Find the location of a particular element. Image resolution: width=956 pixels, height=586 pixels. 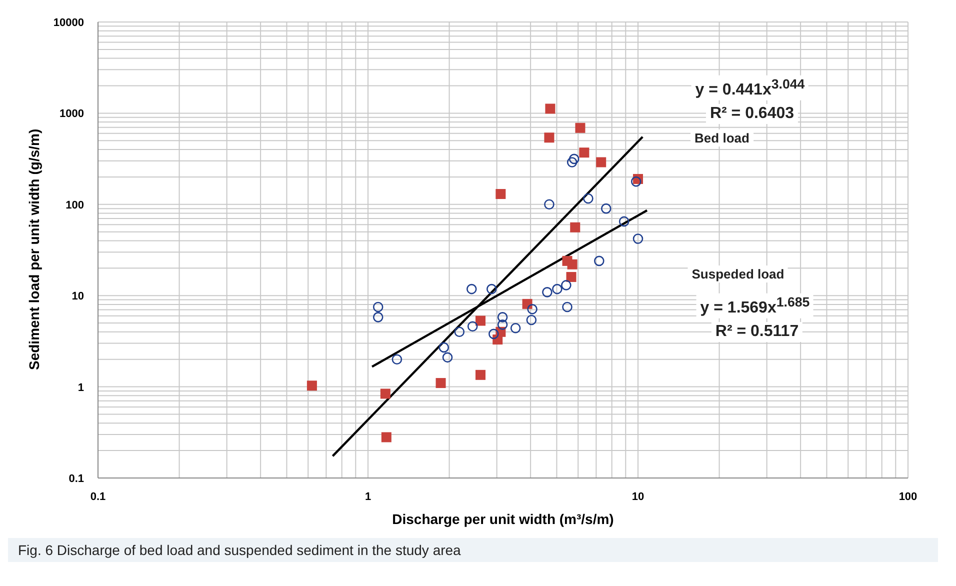

y-axis-title: Sediment load per unit width (g/s/m) is located at coordinates (34, 249).